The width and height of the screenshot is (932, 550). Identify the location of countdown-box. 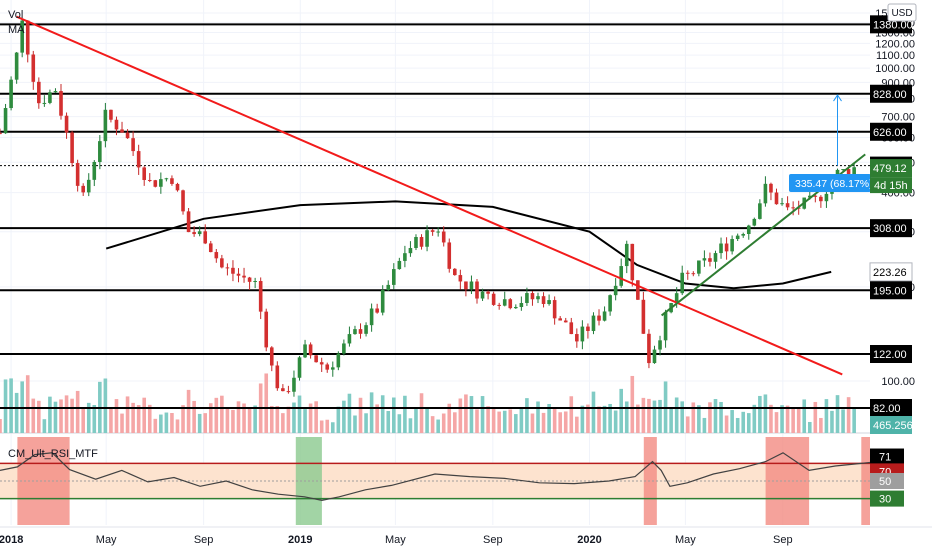
(891, 185).